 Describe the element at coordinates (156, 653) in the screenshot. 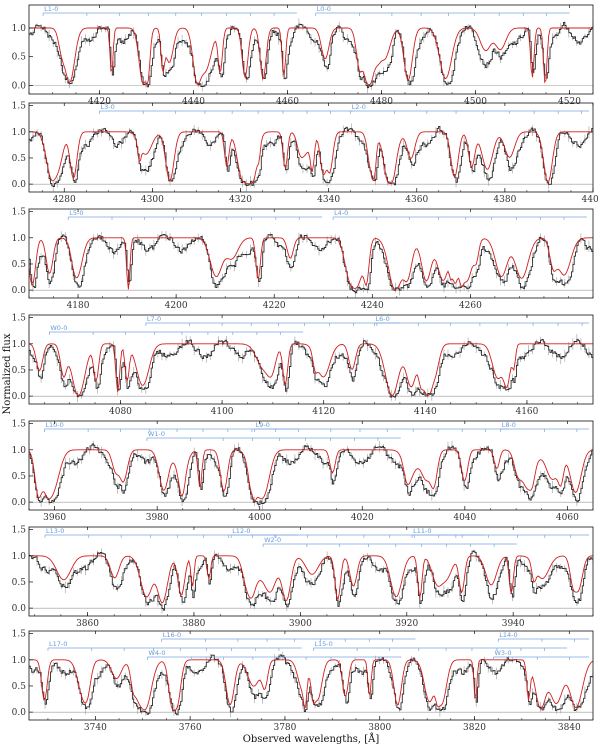

I see `band-label: W4-0` at that location.